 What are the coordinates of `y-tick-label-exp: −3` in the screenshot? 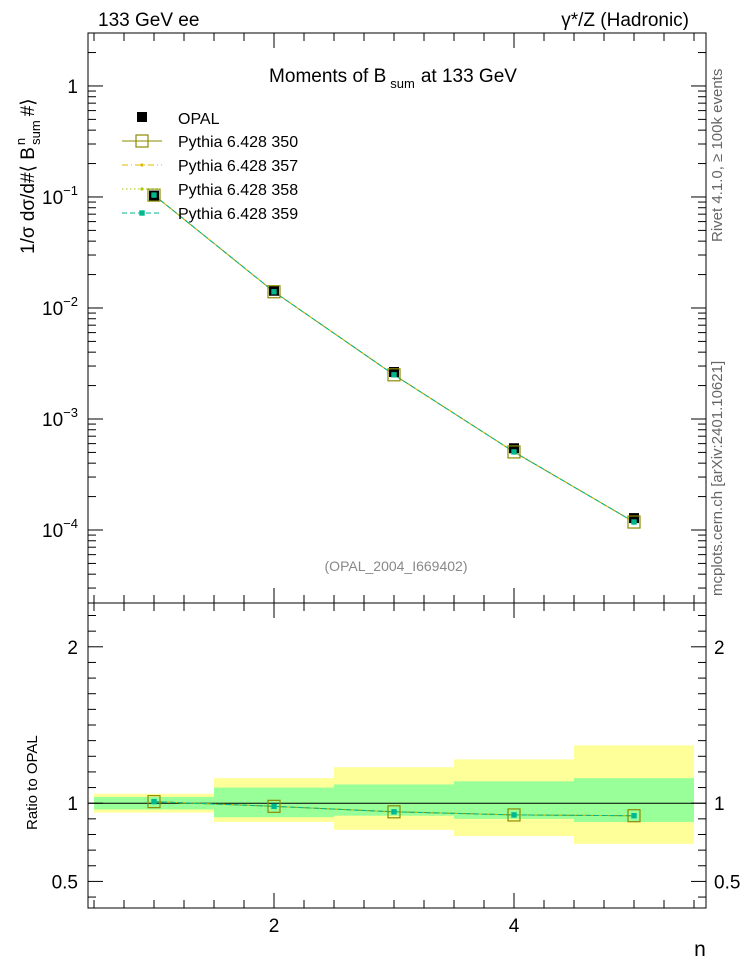 It's located at (70, 412).